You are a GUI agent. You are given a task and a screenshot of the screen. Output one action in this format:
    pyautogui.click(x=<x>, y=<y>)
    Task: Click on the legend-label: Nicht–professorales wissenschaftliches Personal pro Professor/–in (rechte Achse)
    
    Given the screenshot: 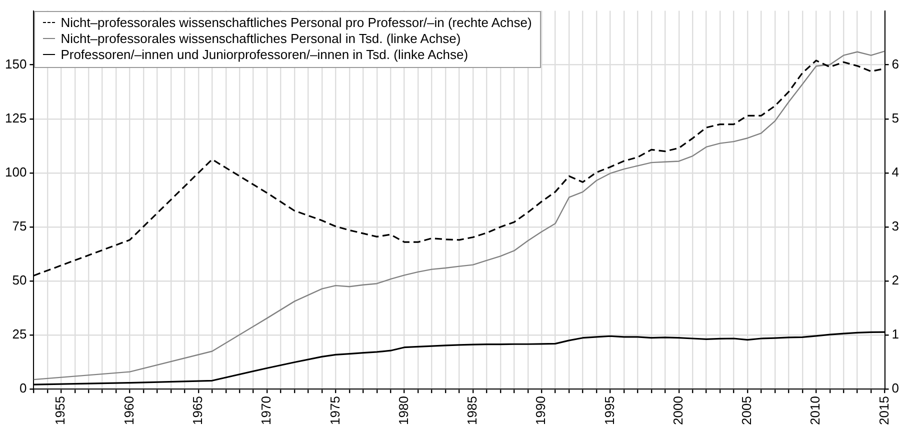 What is the action you would take?
    pyautogui.click(x=296, y=22)
    